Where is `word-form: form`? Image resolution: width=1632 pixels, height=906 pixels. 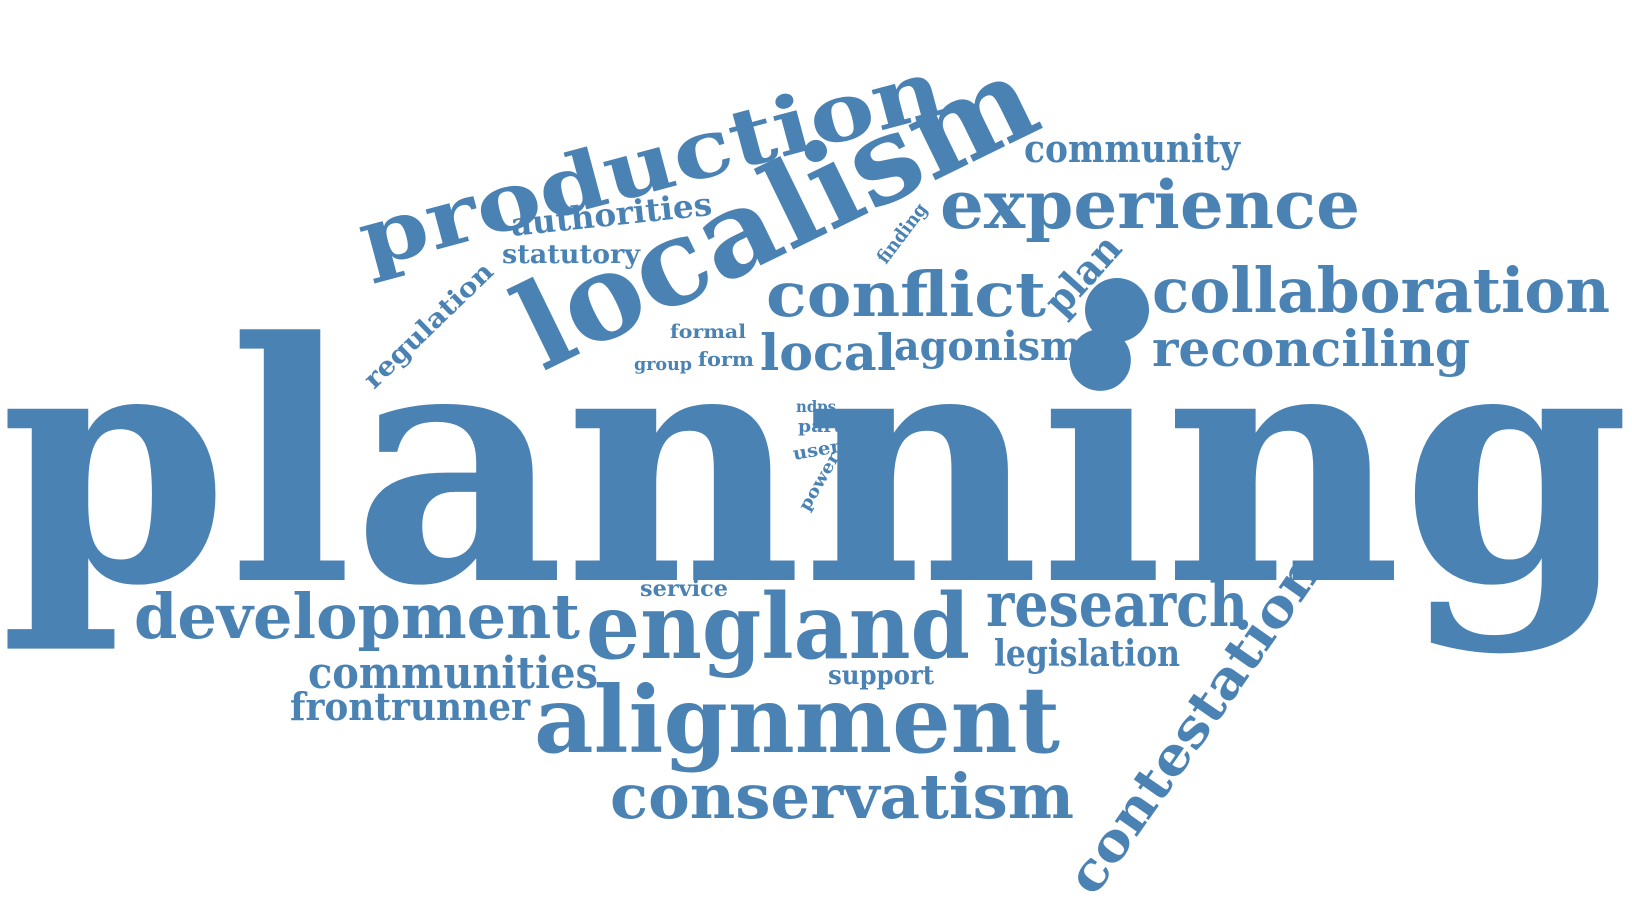
word-form: form is located at coordinates (726, 359).